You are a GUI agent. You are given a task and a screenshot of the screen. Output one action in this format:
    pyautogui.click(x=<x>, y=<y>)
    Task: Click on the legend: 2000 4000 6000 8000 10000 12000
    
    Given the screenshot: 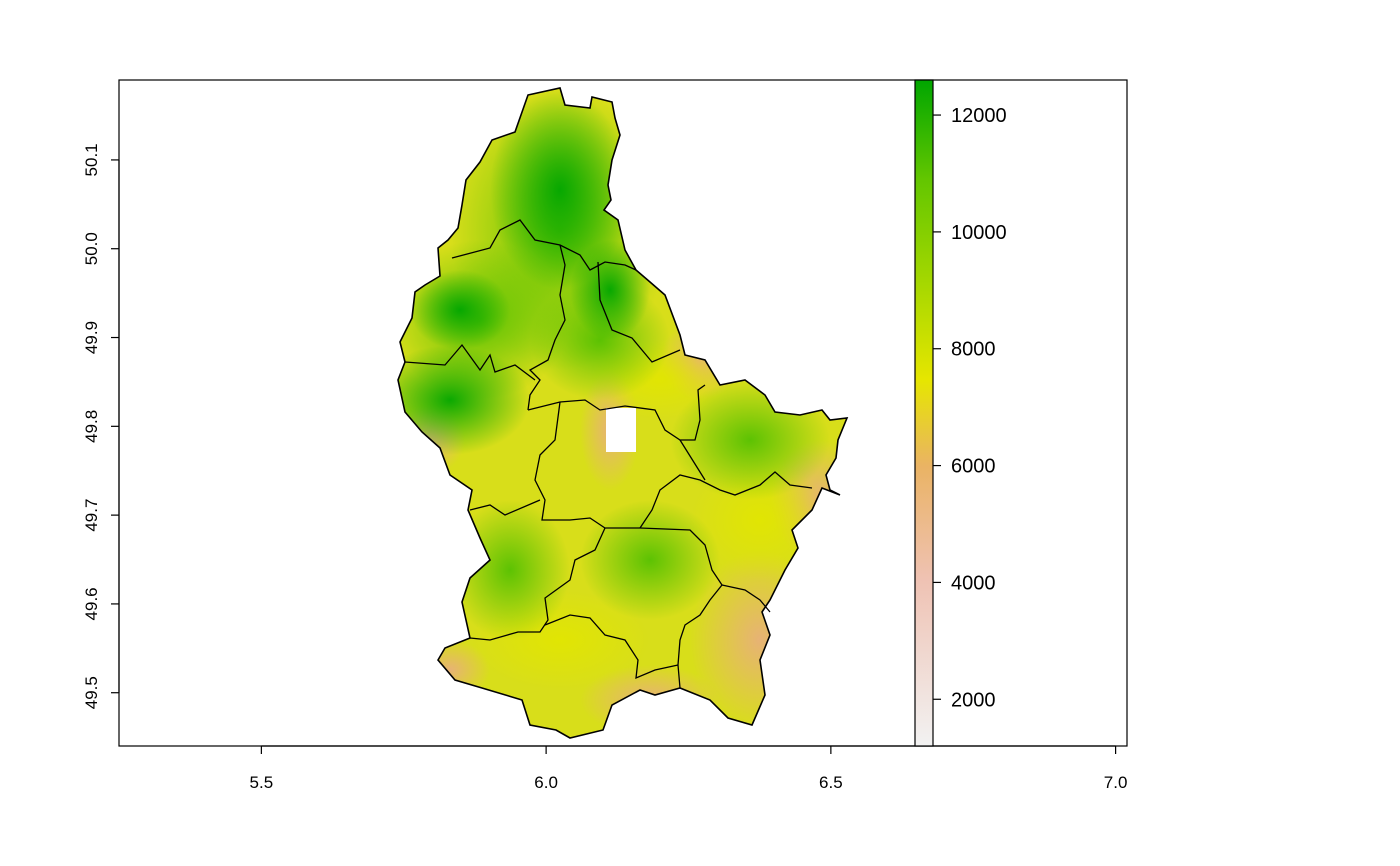 What is the action you would take?
    pyautogui.click(x=960, y=413)
    